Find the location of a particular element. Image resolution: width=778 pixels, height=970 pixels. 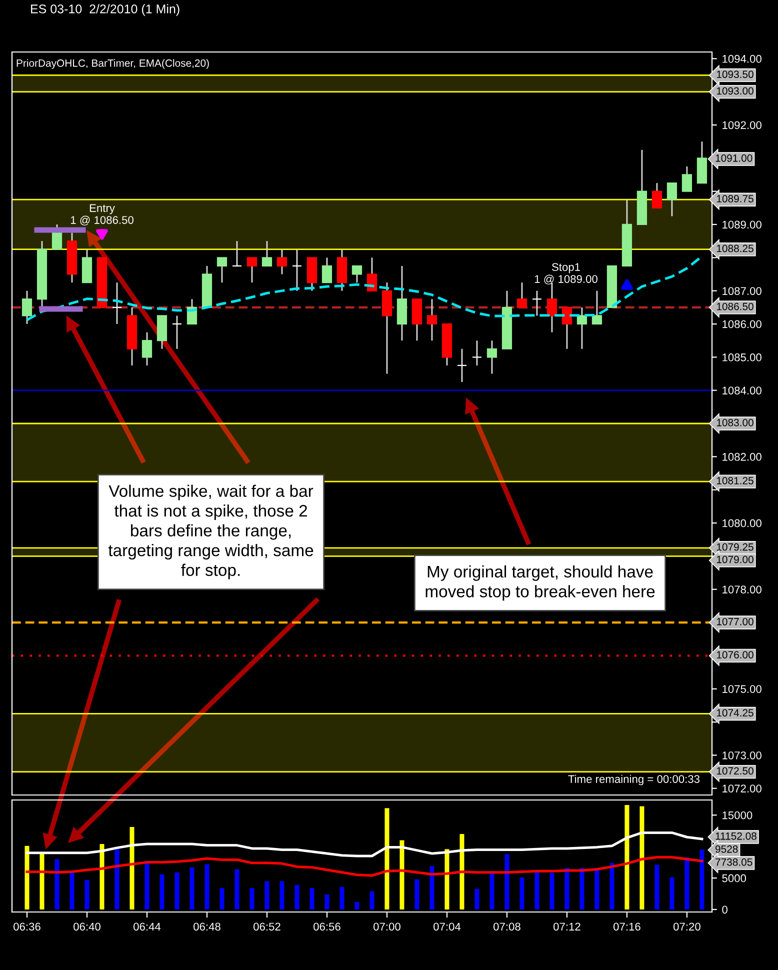

y-tick-label: 1094.00 is located at coordinates (742, 58).